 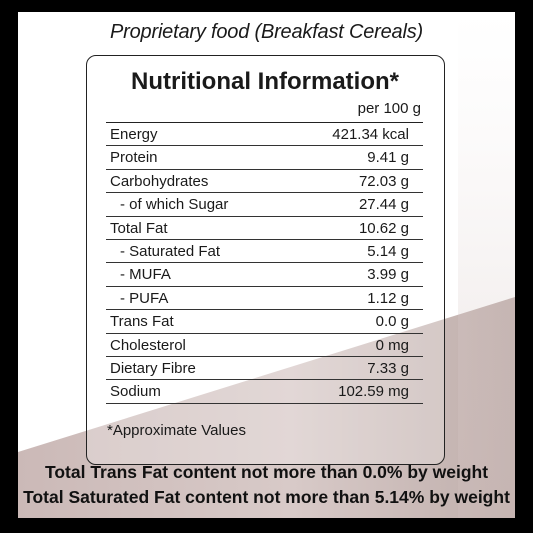 What do you see at coordinates (145, 275) in the screenshot?
I see `nutrient-name: - MUFA` at bounding box center [145, 275].